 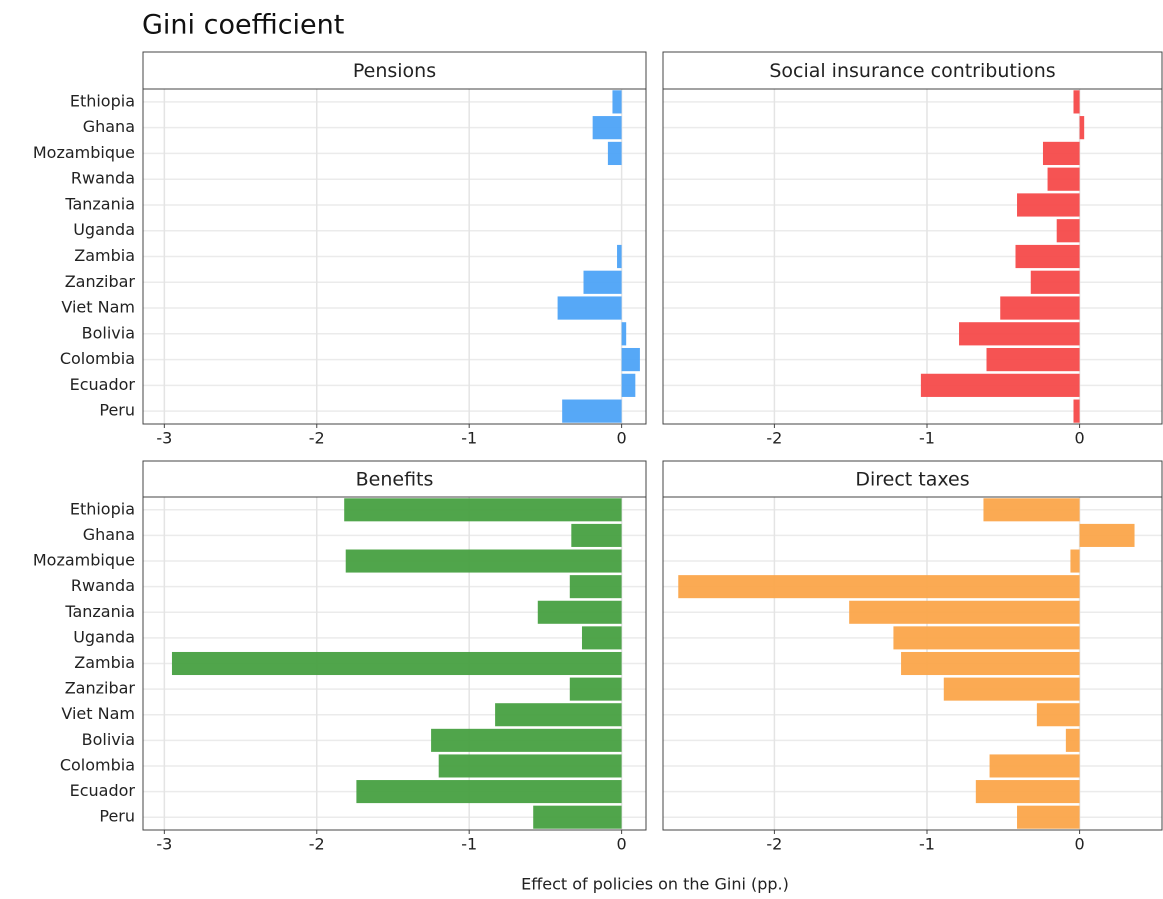 I want to click on panel-title: Social insurance contributions, so click(x=912, y=71).